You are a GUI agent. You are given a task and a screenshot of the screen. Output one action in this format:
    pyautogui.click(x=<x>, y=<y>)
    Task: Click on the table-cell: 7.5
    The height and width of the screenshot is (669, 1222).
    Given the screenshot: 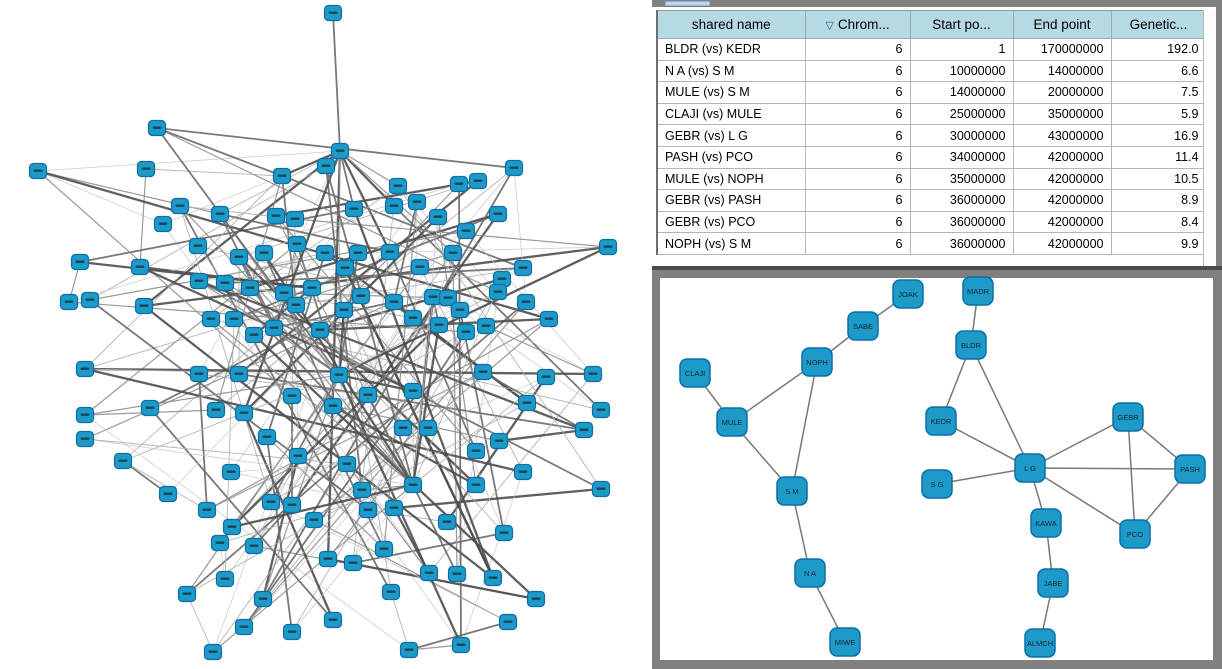 What is the action you would take?
    pyautogui.click(x=1158, y=92)
    